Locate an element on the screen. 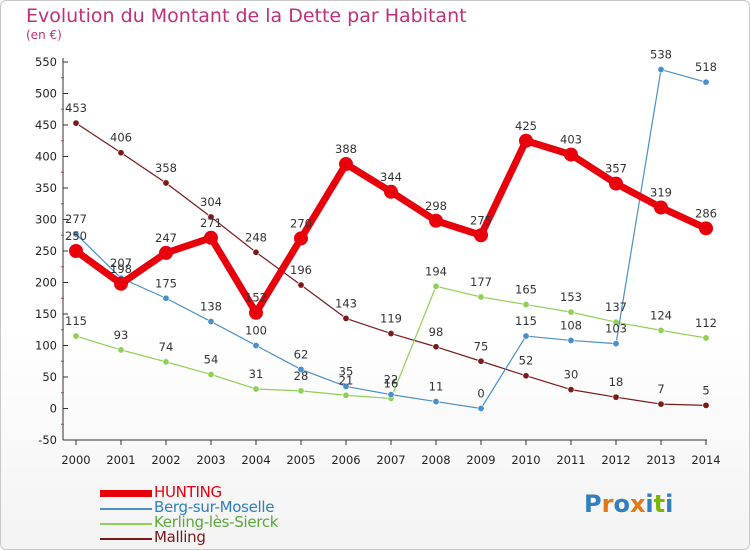 Image resolution: width=750 pixels, height=550 pixels. data-label: 54 is located at coordinates (211, 359).